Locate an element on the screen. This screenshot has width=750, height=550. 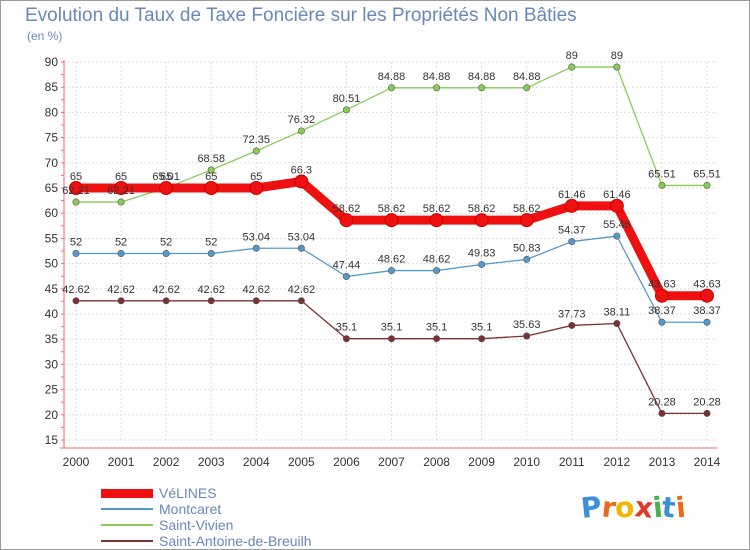
legend-label: Saint-Antoine-de-Breuilh is located at coordinates (235, 541).